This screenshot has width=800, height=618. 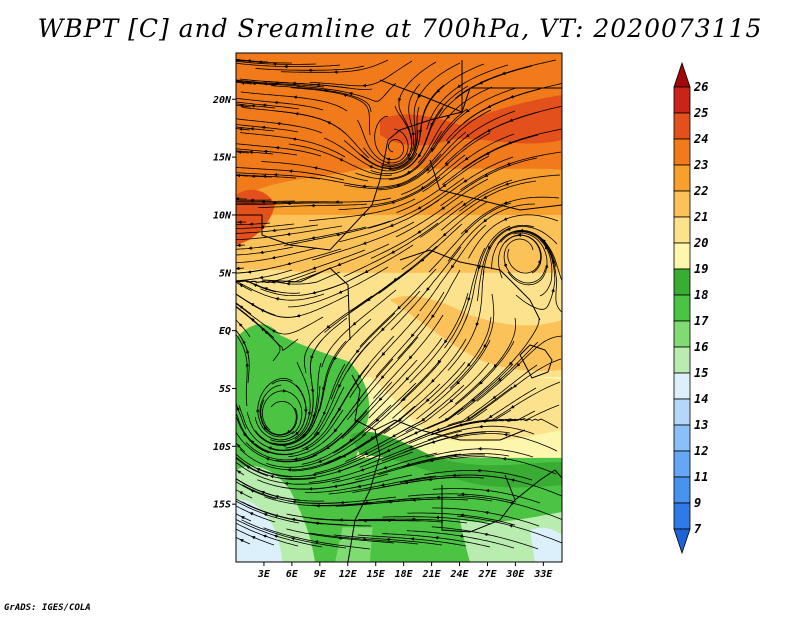 I want to click on colorbar-label: 21, so click(x=700, y=217).